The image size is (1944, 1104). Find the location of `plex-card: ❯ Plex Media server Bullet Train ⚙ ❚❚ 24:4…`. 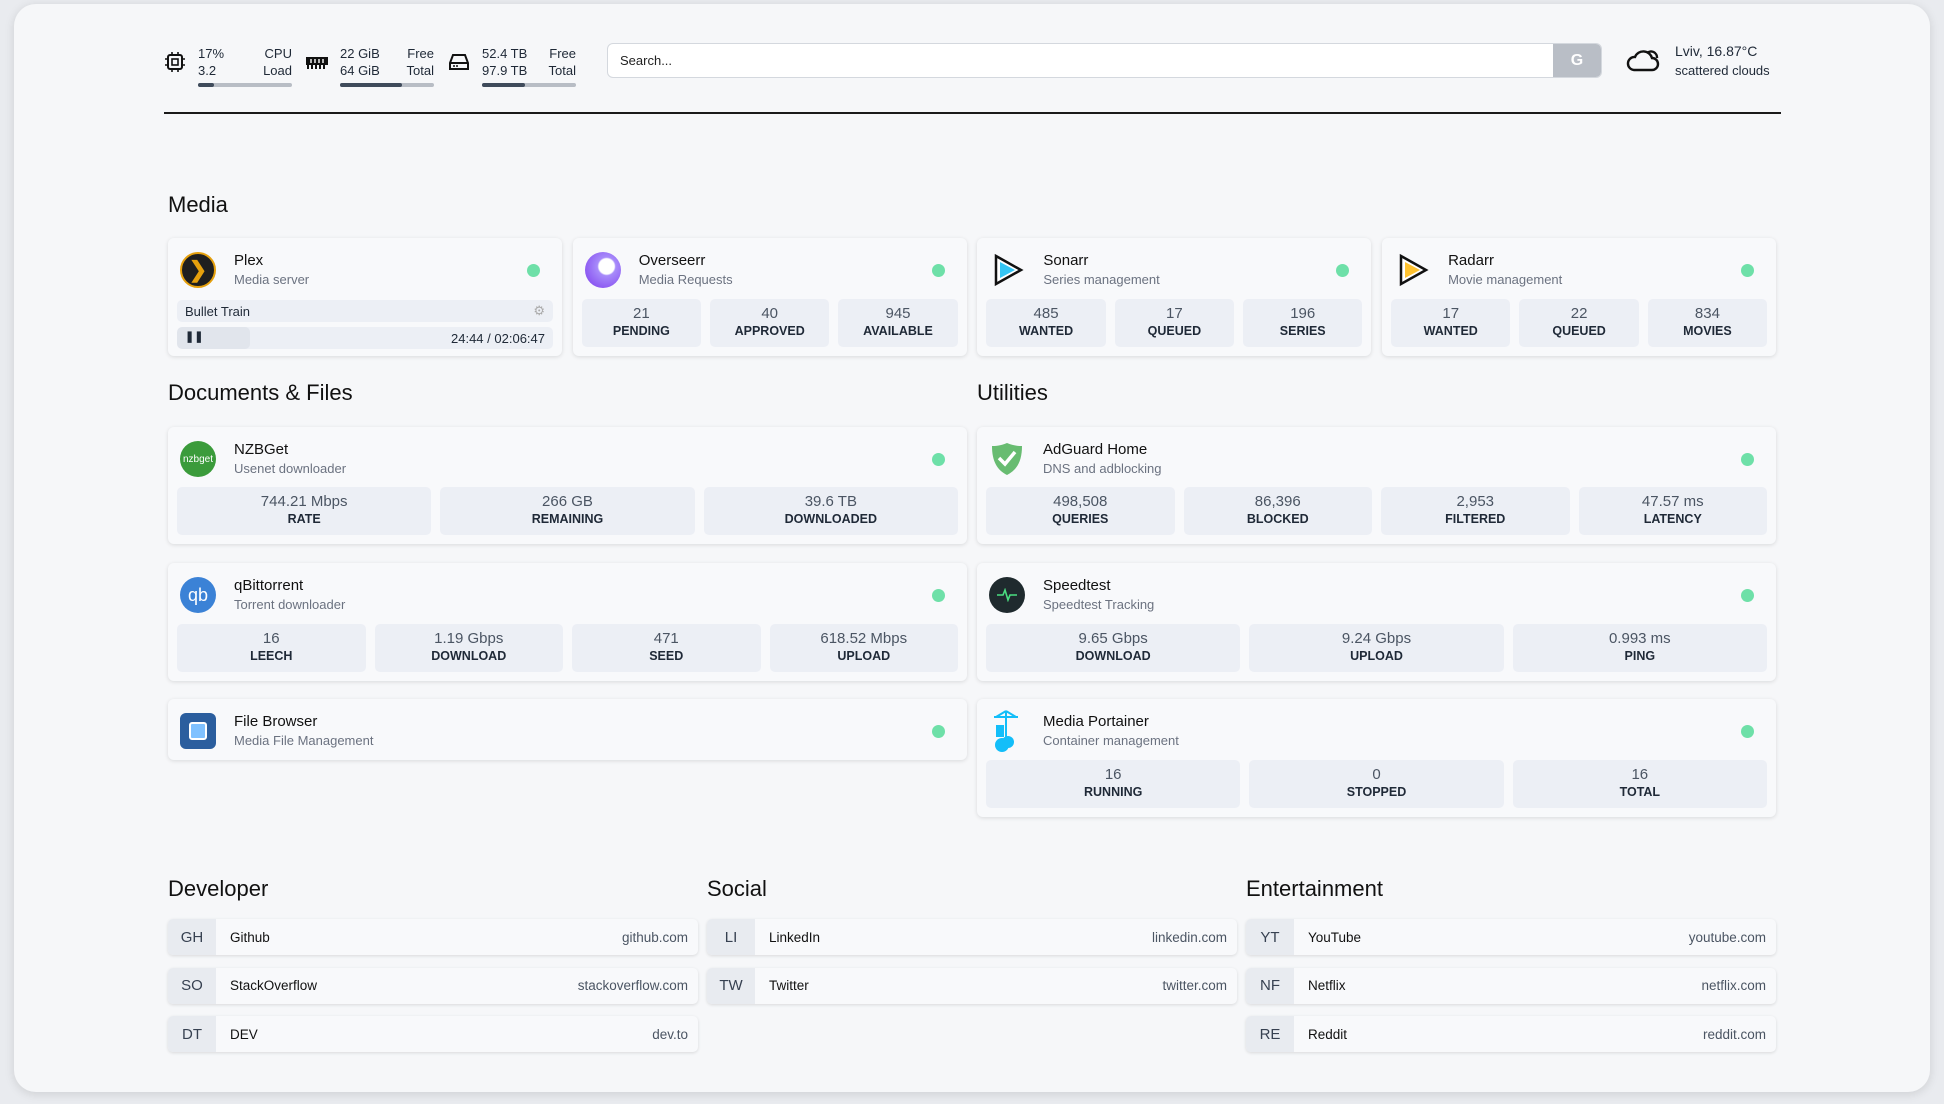

plex-card: ❯ Plex Media server Bullet Train ⚙ ❚❚ 24:4… is located at coordinates (365, 297).